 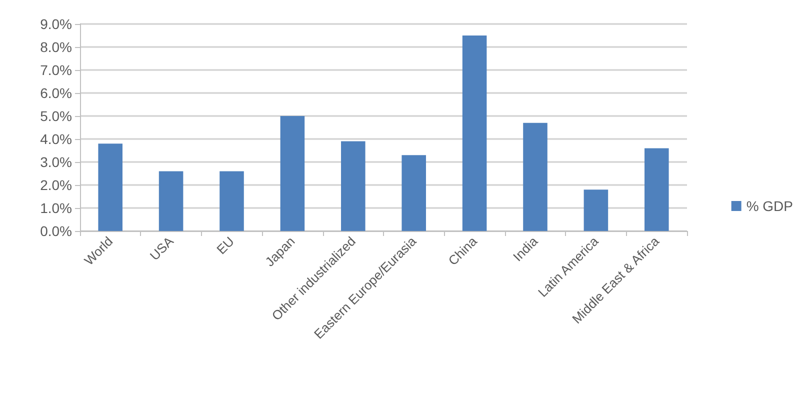 I want to click on y-tick-label: 6.0%, so click(x=56, y=93).